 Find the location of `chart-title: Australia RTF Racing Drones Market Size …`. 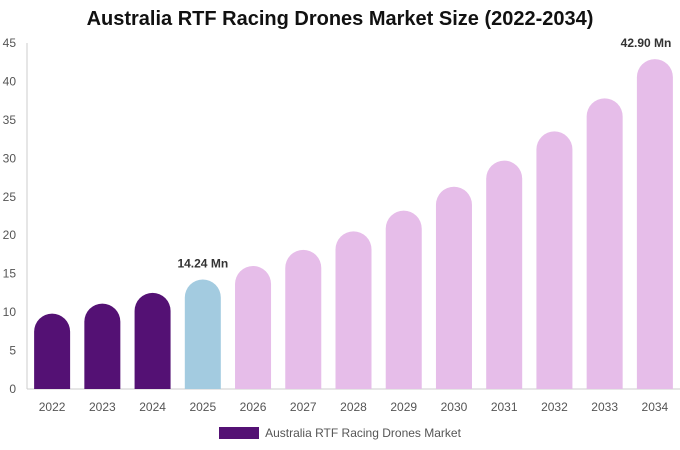

chart-title: Australia RTF Racing Drones Market Size … is located at coordinates (340, 19).